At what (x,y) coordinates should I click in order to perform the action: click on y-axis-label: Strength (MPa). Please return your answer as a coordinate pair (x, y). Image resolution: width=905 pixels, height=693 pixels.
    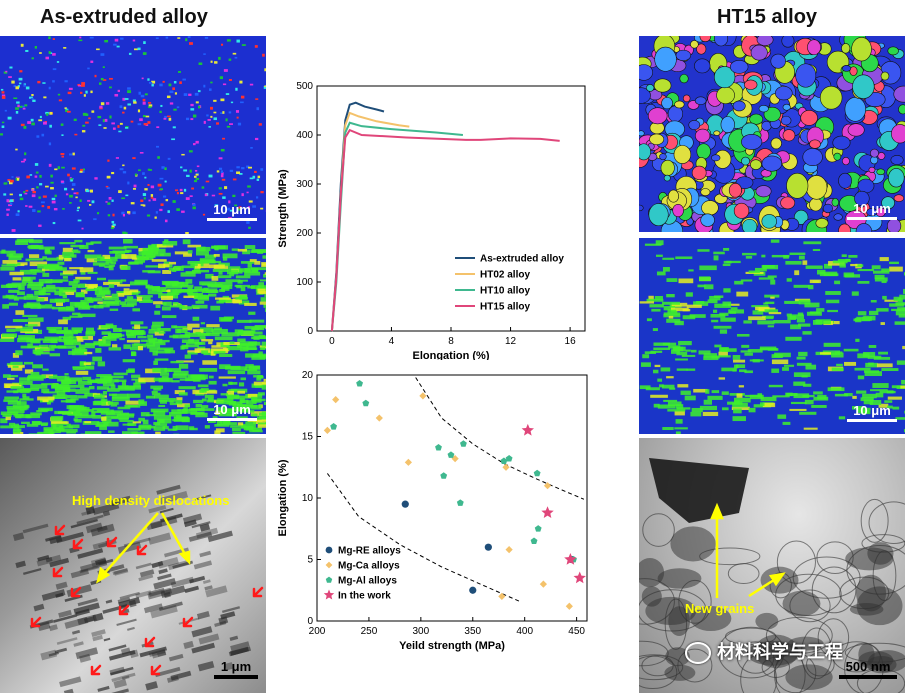
    Looking at the image, I should click on (283, 208).